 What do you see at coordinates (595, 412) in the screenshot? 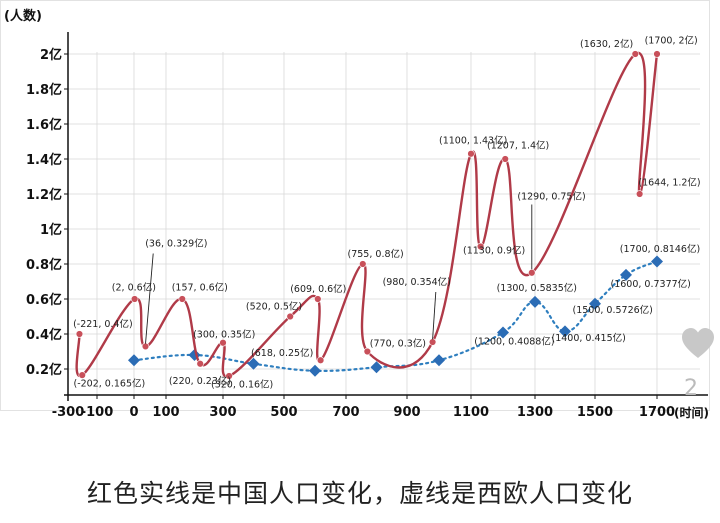
I see `x-tick-label: 1500` at bounding box center [595, 412].